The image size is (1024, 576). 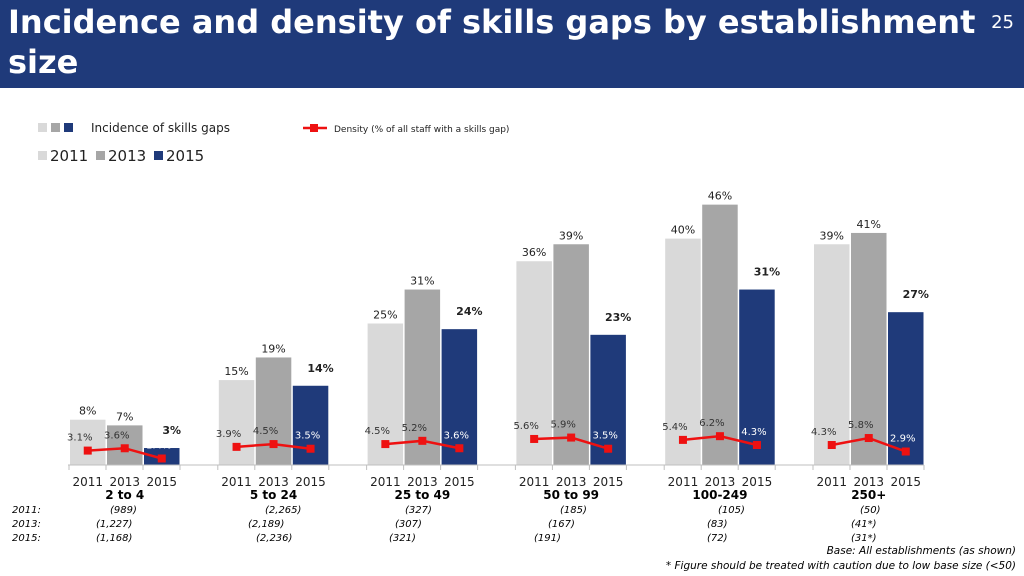 What do you see at coordinates (274, 538) in the screenshot?
I see `base-cell-2-1: (2,236)` at bounding box center [274, 538].